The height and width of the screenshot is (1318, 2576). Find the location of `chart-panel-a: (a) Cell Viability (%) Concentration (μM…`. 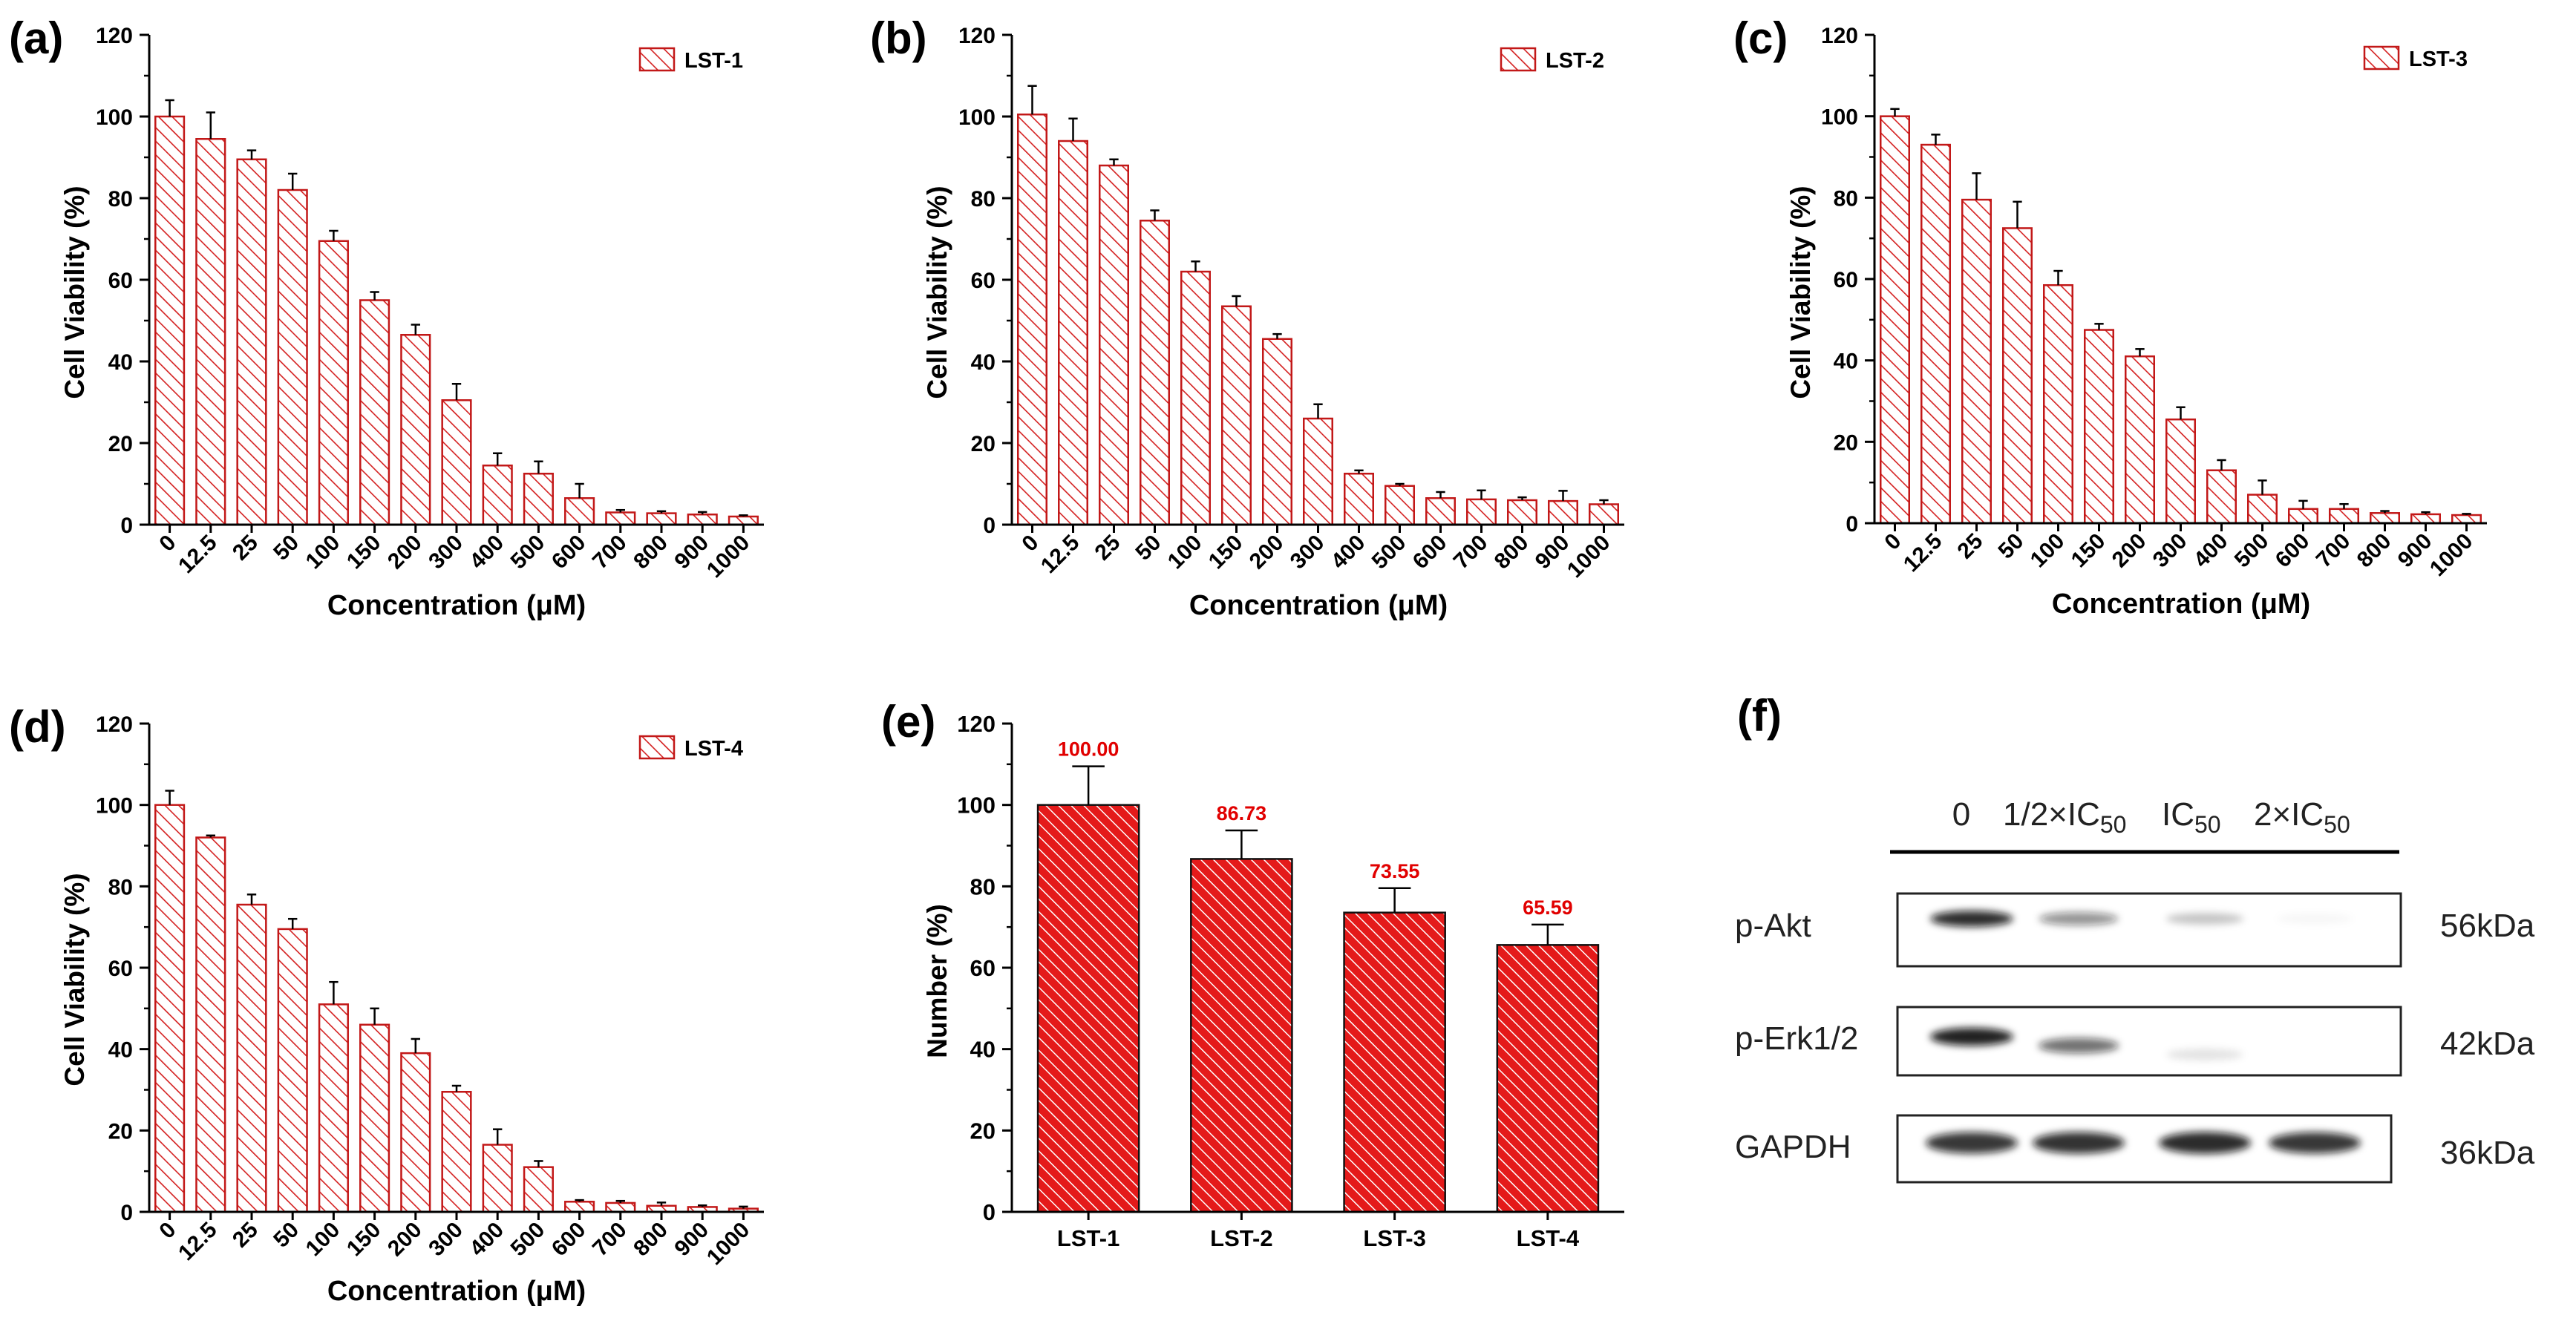

chart-panel-a: (a) Cell Viability (%) Concentration (μM… is located at coordinates (386, 317).